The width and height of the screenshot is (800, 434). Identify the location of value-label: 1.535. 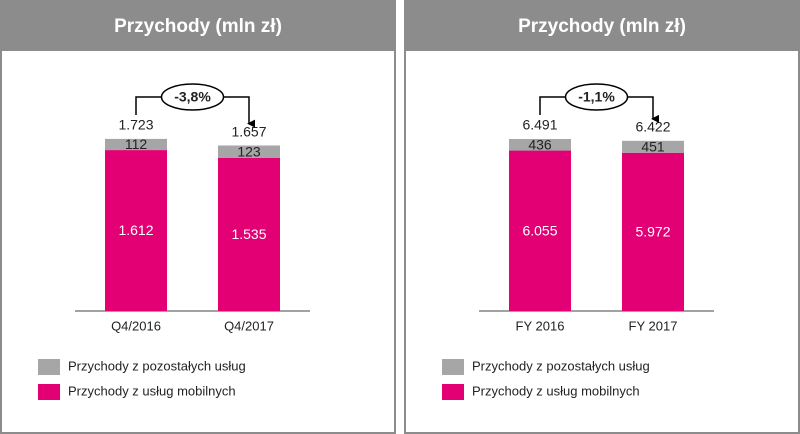
(248, 234).